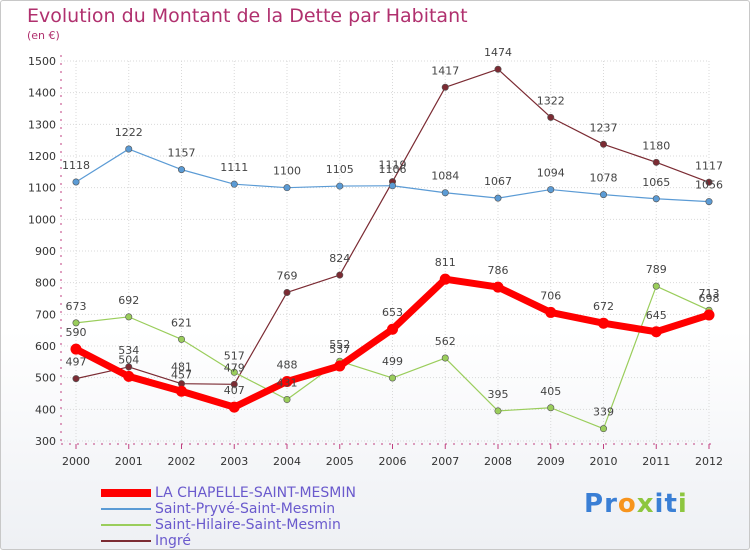 This screenshot has height=550, width=750. Describe the element at coordinates (248, 525) in the screenshot. I see `legend-label: Saint-Hilaire-Saint-Mesmin` at that location.